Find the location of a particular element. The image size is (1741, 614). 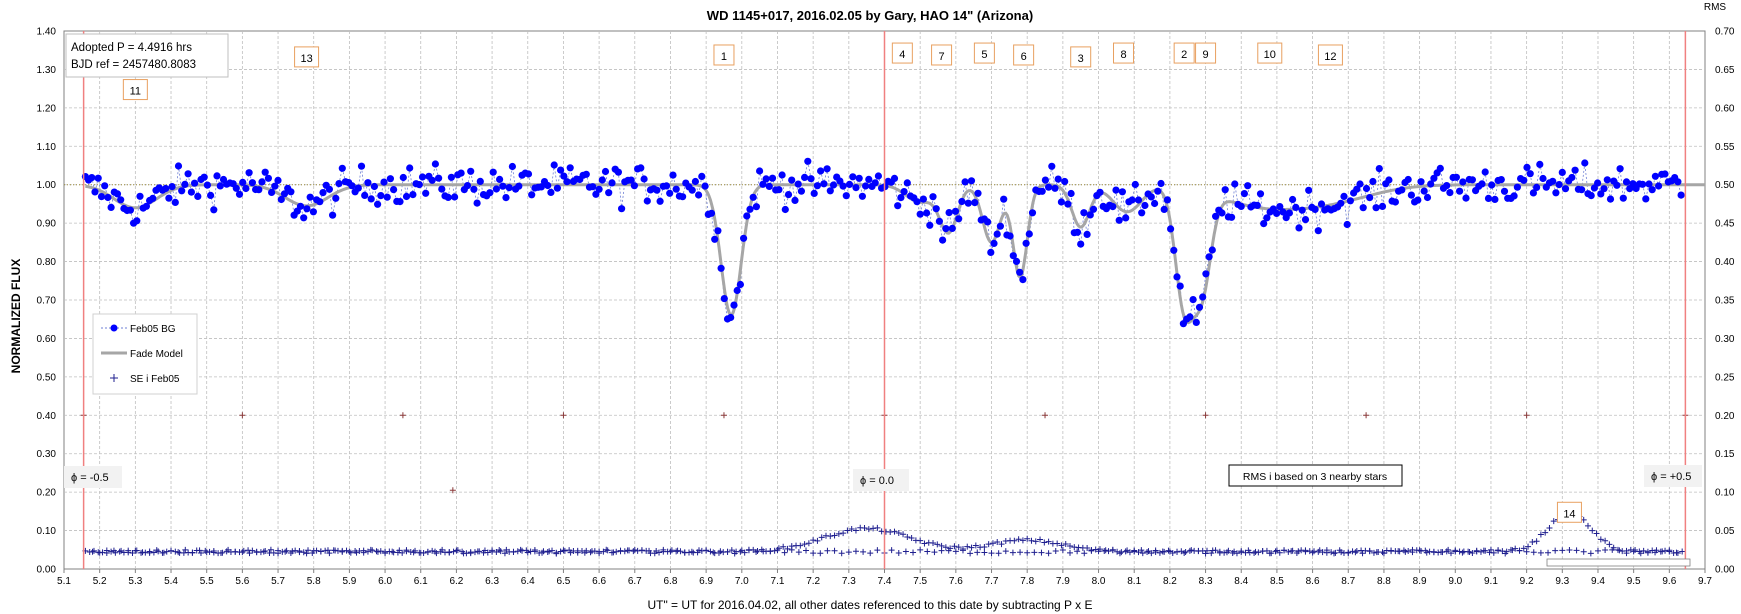

component-label: 14 is located at coordinates (1569, 514).